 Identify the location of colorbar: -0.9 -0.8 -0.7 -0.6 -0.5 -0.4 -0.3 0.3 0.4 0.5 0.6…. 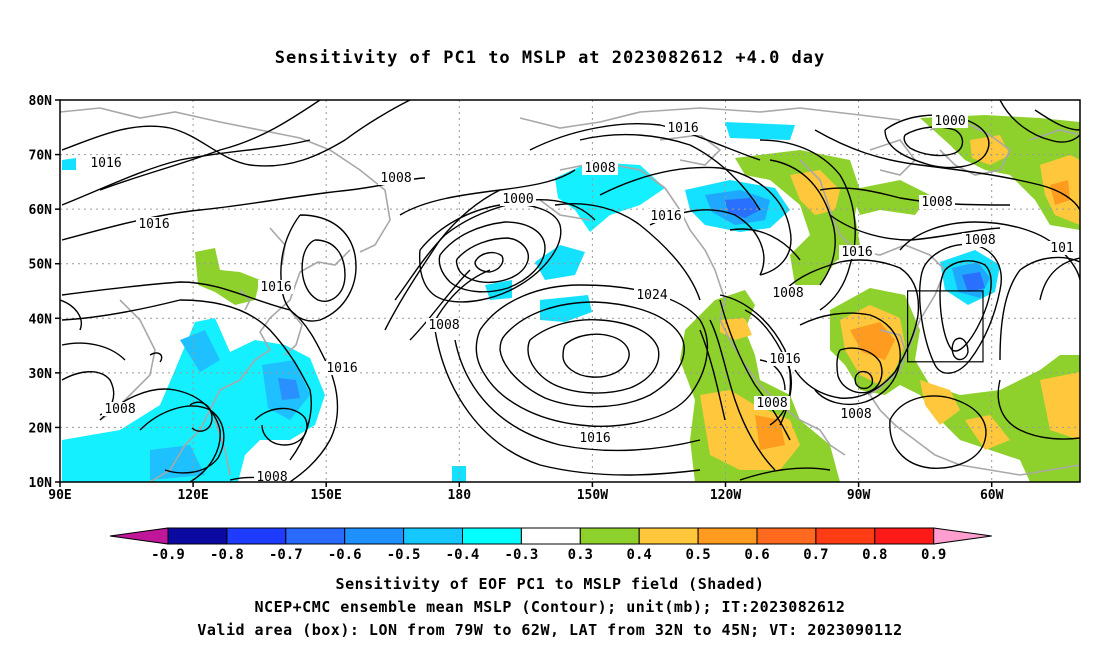
(550, 545).